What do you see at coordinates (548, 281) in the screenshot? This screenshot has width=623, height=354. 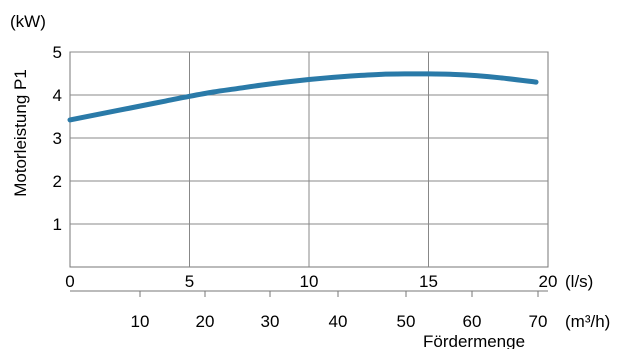 I see `x-tick-label-primary: 20` at bounding box center [548, 281].